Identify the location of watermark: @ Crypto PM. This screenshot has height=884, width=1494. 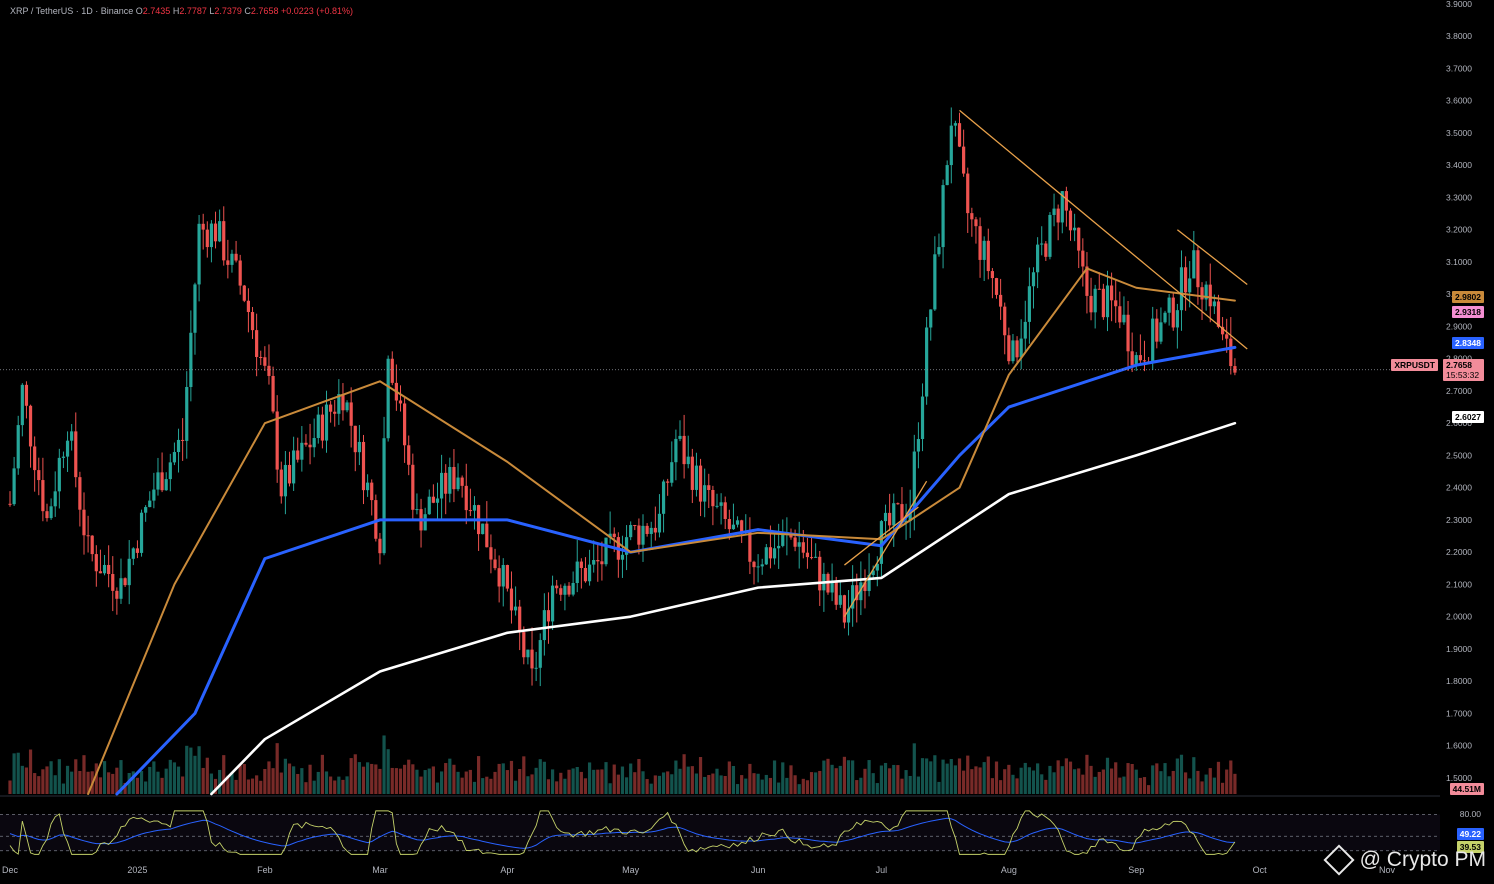
(1404, 860).